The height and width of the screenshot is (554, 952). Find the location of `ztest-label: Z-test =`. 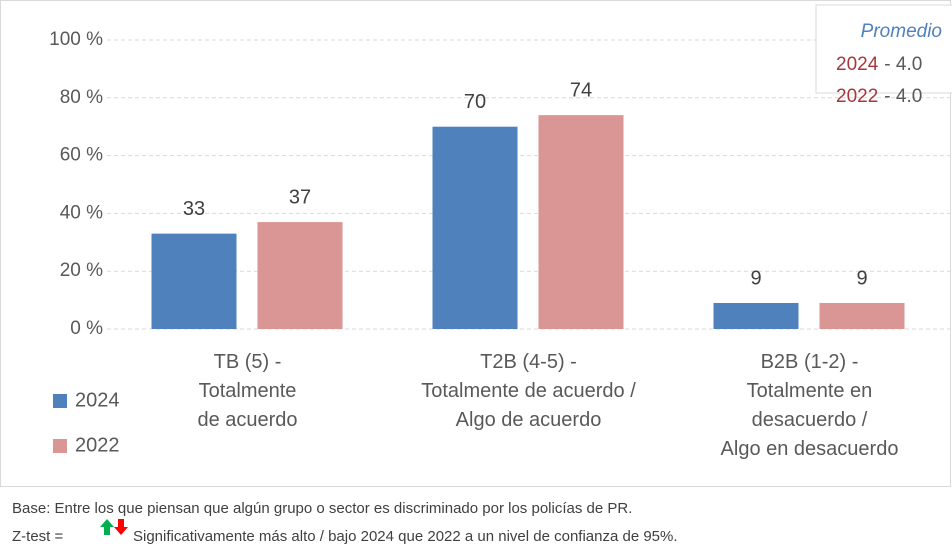

ztest-label: Z-test = is located at coordinates (38, 536).